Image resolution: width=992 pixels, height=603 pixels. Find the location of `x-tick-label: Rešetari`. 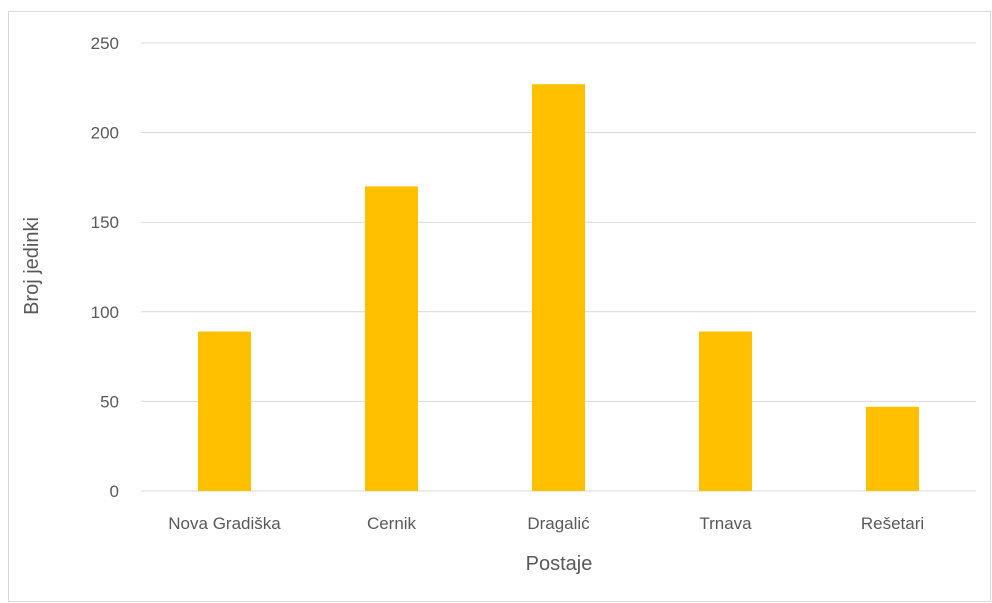

x-tick-label: Rešetari is located at coordinates (892, 523).